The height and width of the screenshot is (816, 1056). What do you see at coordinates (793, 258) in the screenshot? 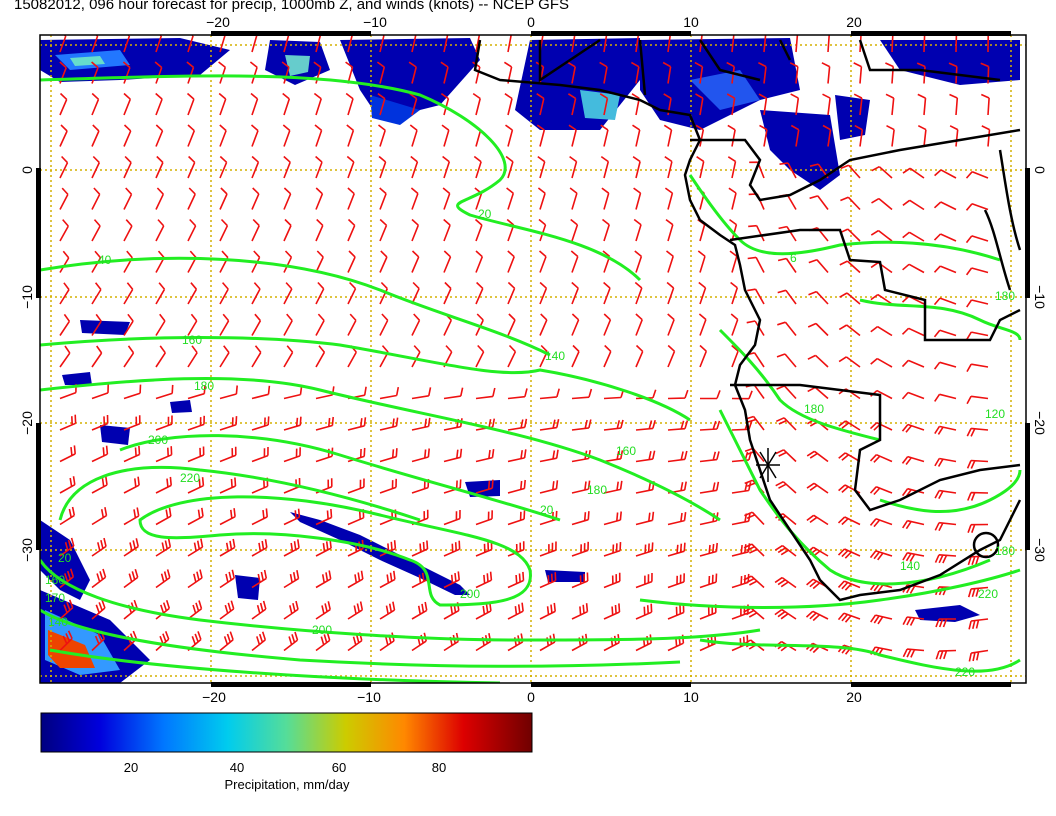
I see `contour-label: 6` at bounding box center [793, 258].